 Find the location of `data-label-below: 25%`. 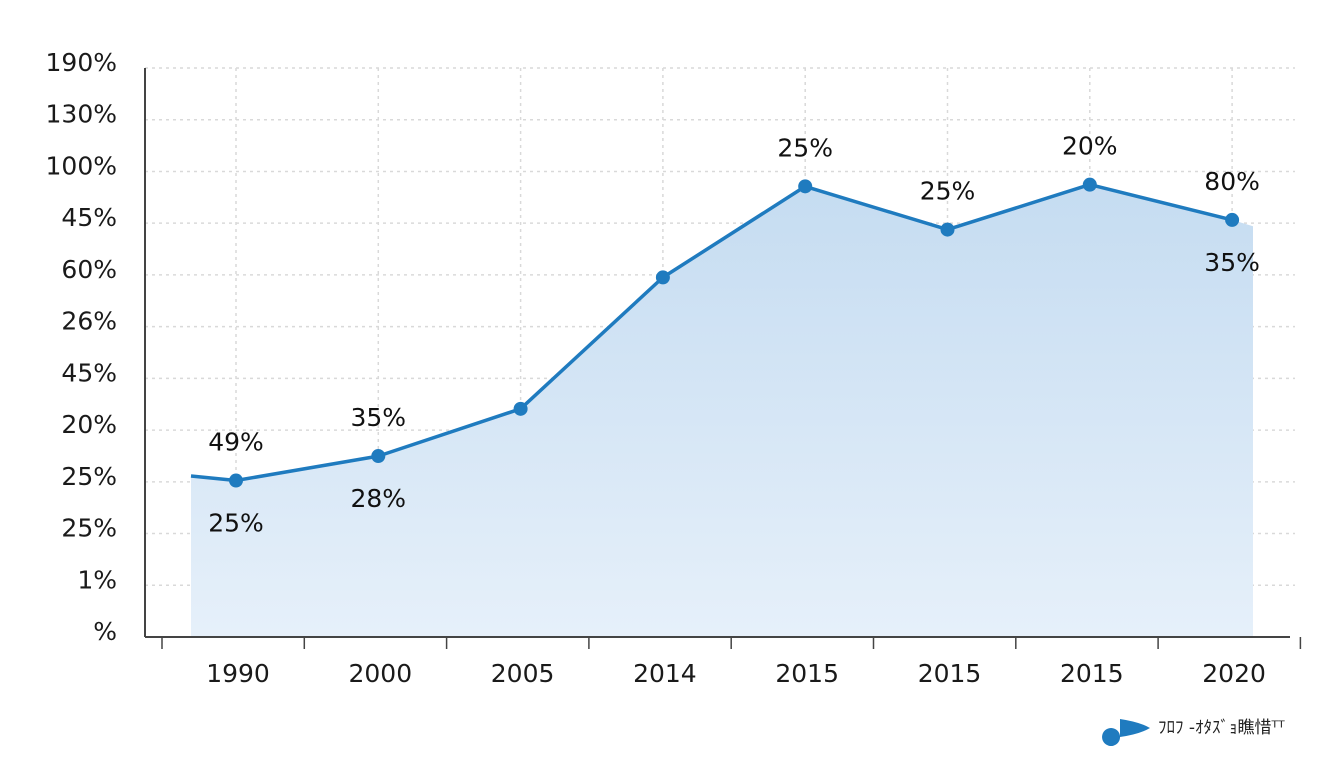

data-label-below: 25% is located at coordinates (236, 523).